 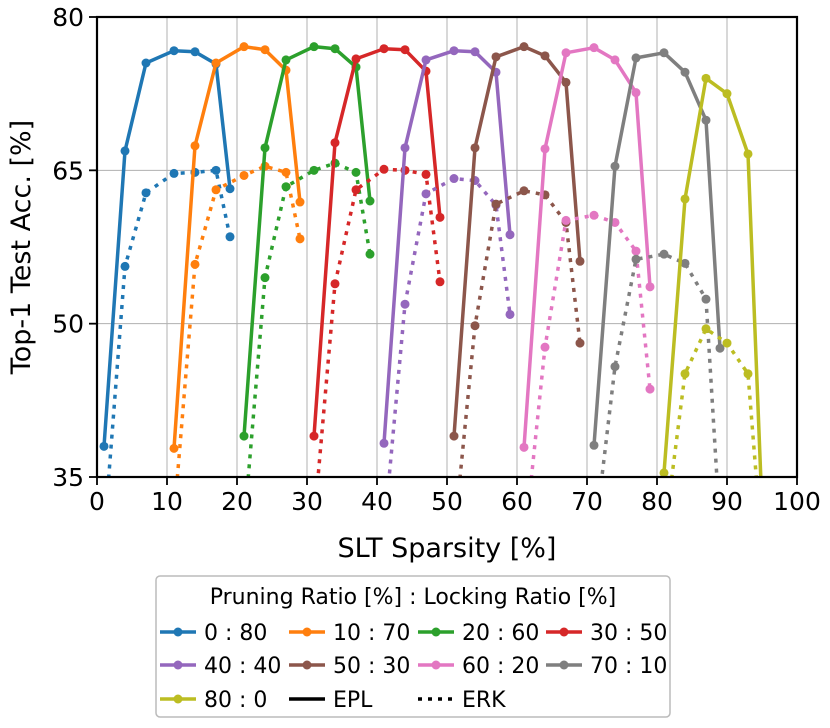 I want to click on legend-label: 40, so click(x=242, y=666).